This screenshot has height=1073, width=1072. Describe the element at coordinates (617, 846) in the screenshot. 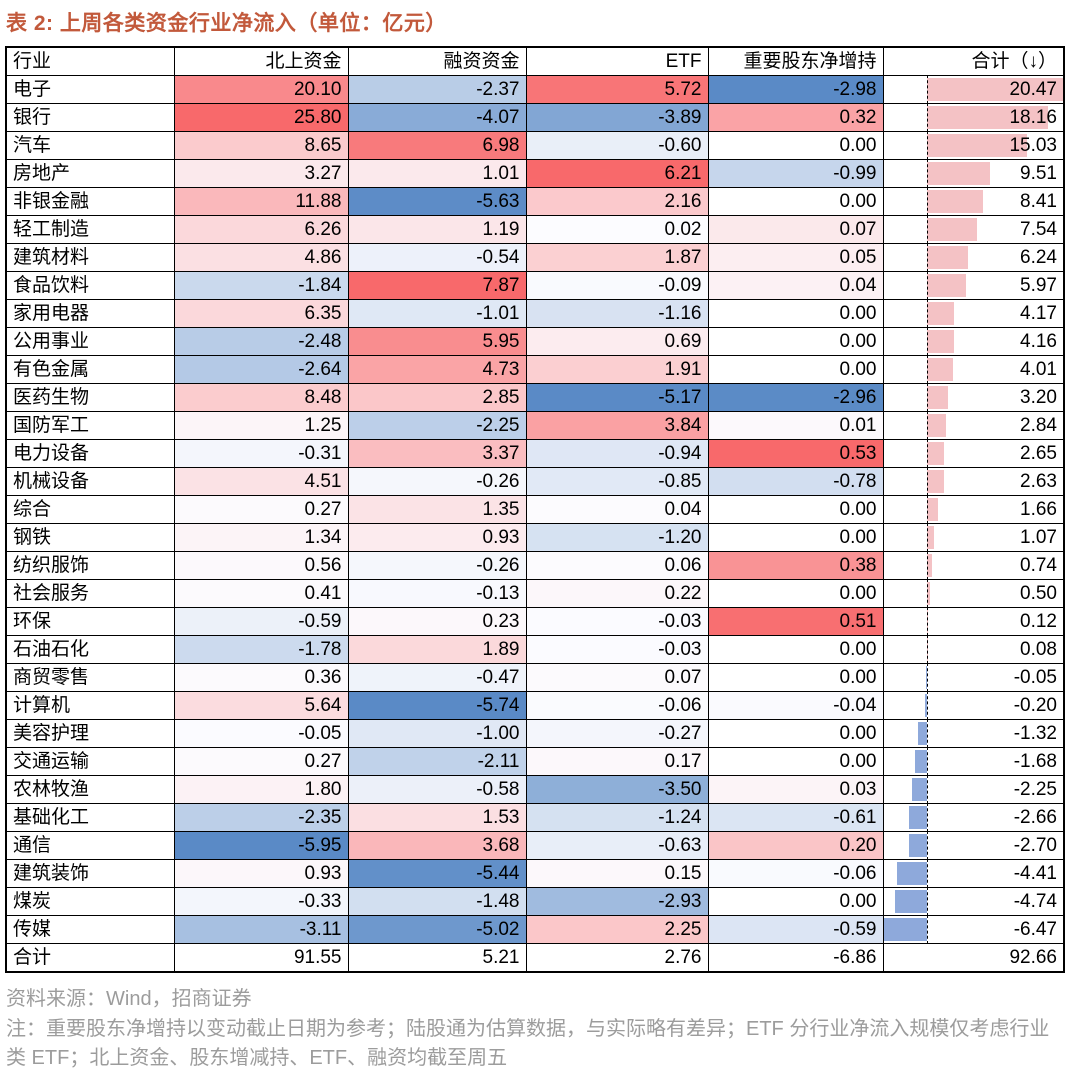

I see `value-cell: -0.63` at that location.